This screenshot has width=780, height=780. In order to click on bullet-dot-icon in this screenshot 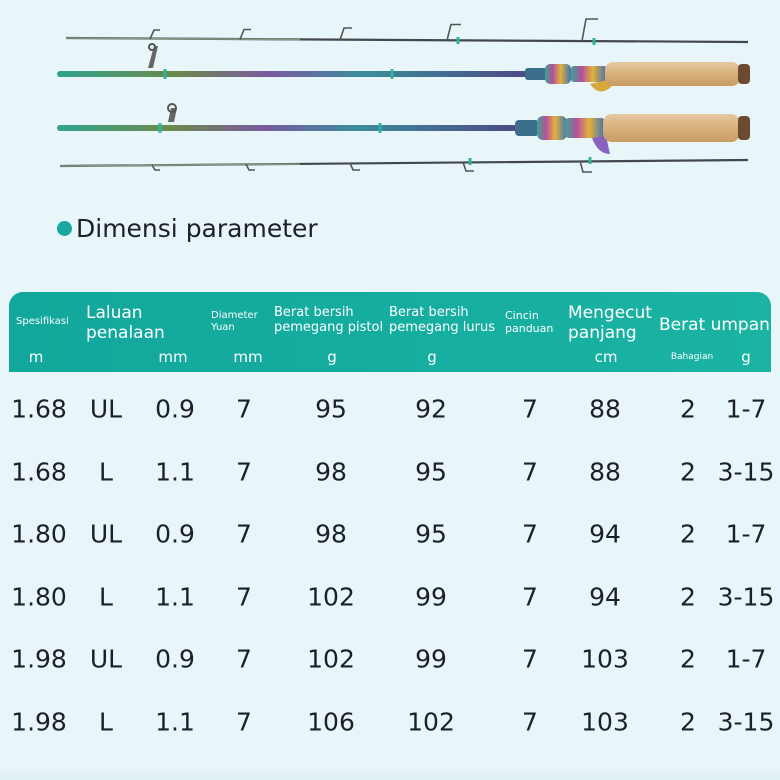, I will do `click(64, 228)`.